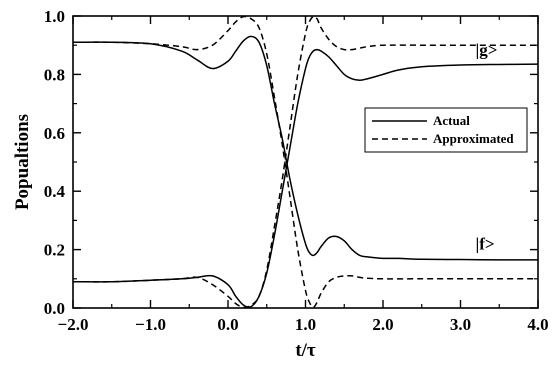 Image resolution: width=560 pixels, height=365 pixels. What do you see at coordinates (55, 191) in the screenshot?
I see `y-tick-label: 0.4` at bounding box center [55, 191].